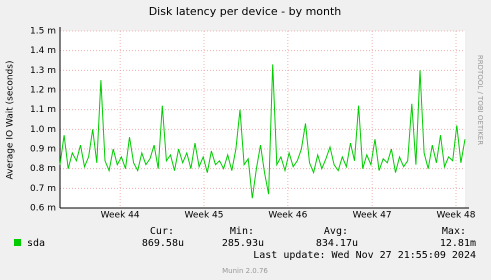  I want to click on y-tick-label: 1.4 m, so click(43, 51).